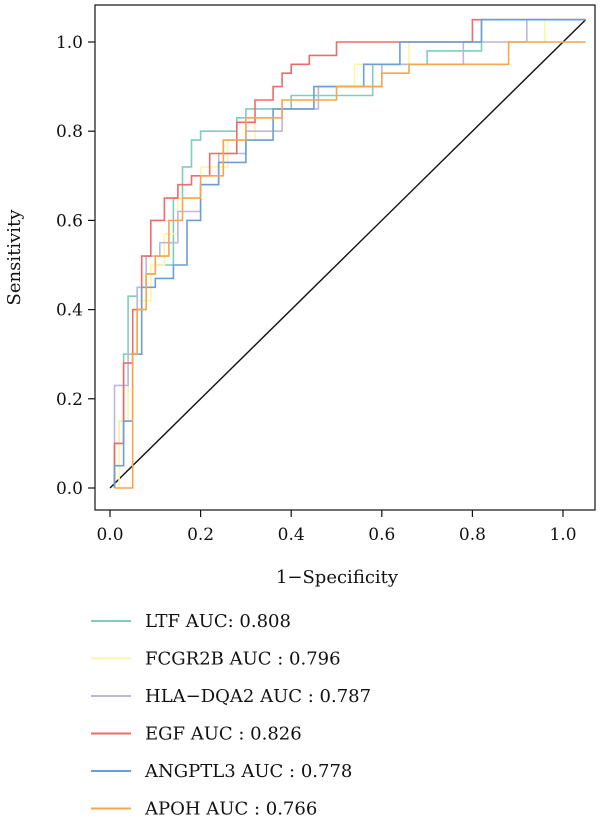  Describe the element at coordinates (14, 257) in the screenshot. I see `y-axis-title: Sensitivity` at that location.